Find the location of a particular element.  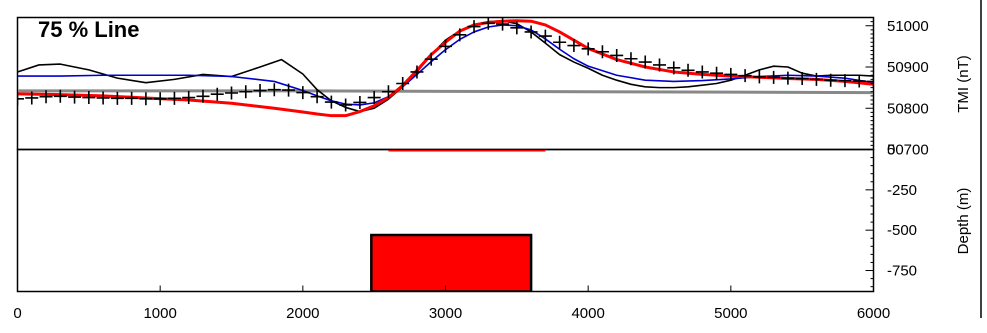

depth-tick-label: -750 is located at coordinates (902, 271).